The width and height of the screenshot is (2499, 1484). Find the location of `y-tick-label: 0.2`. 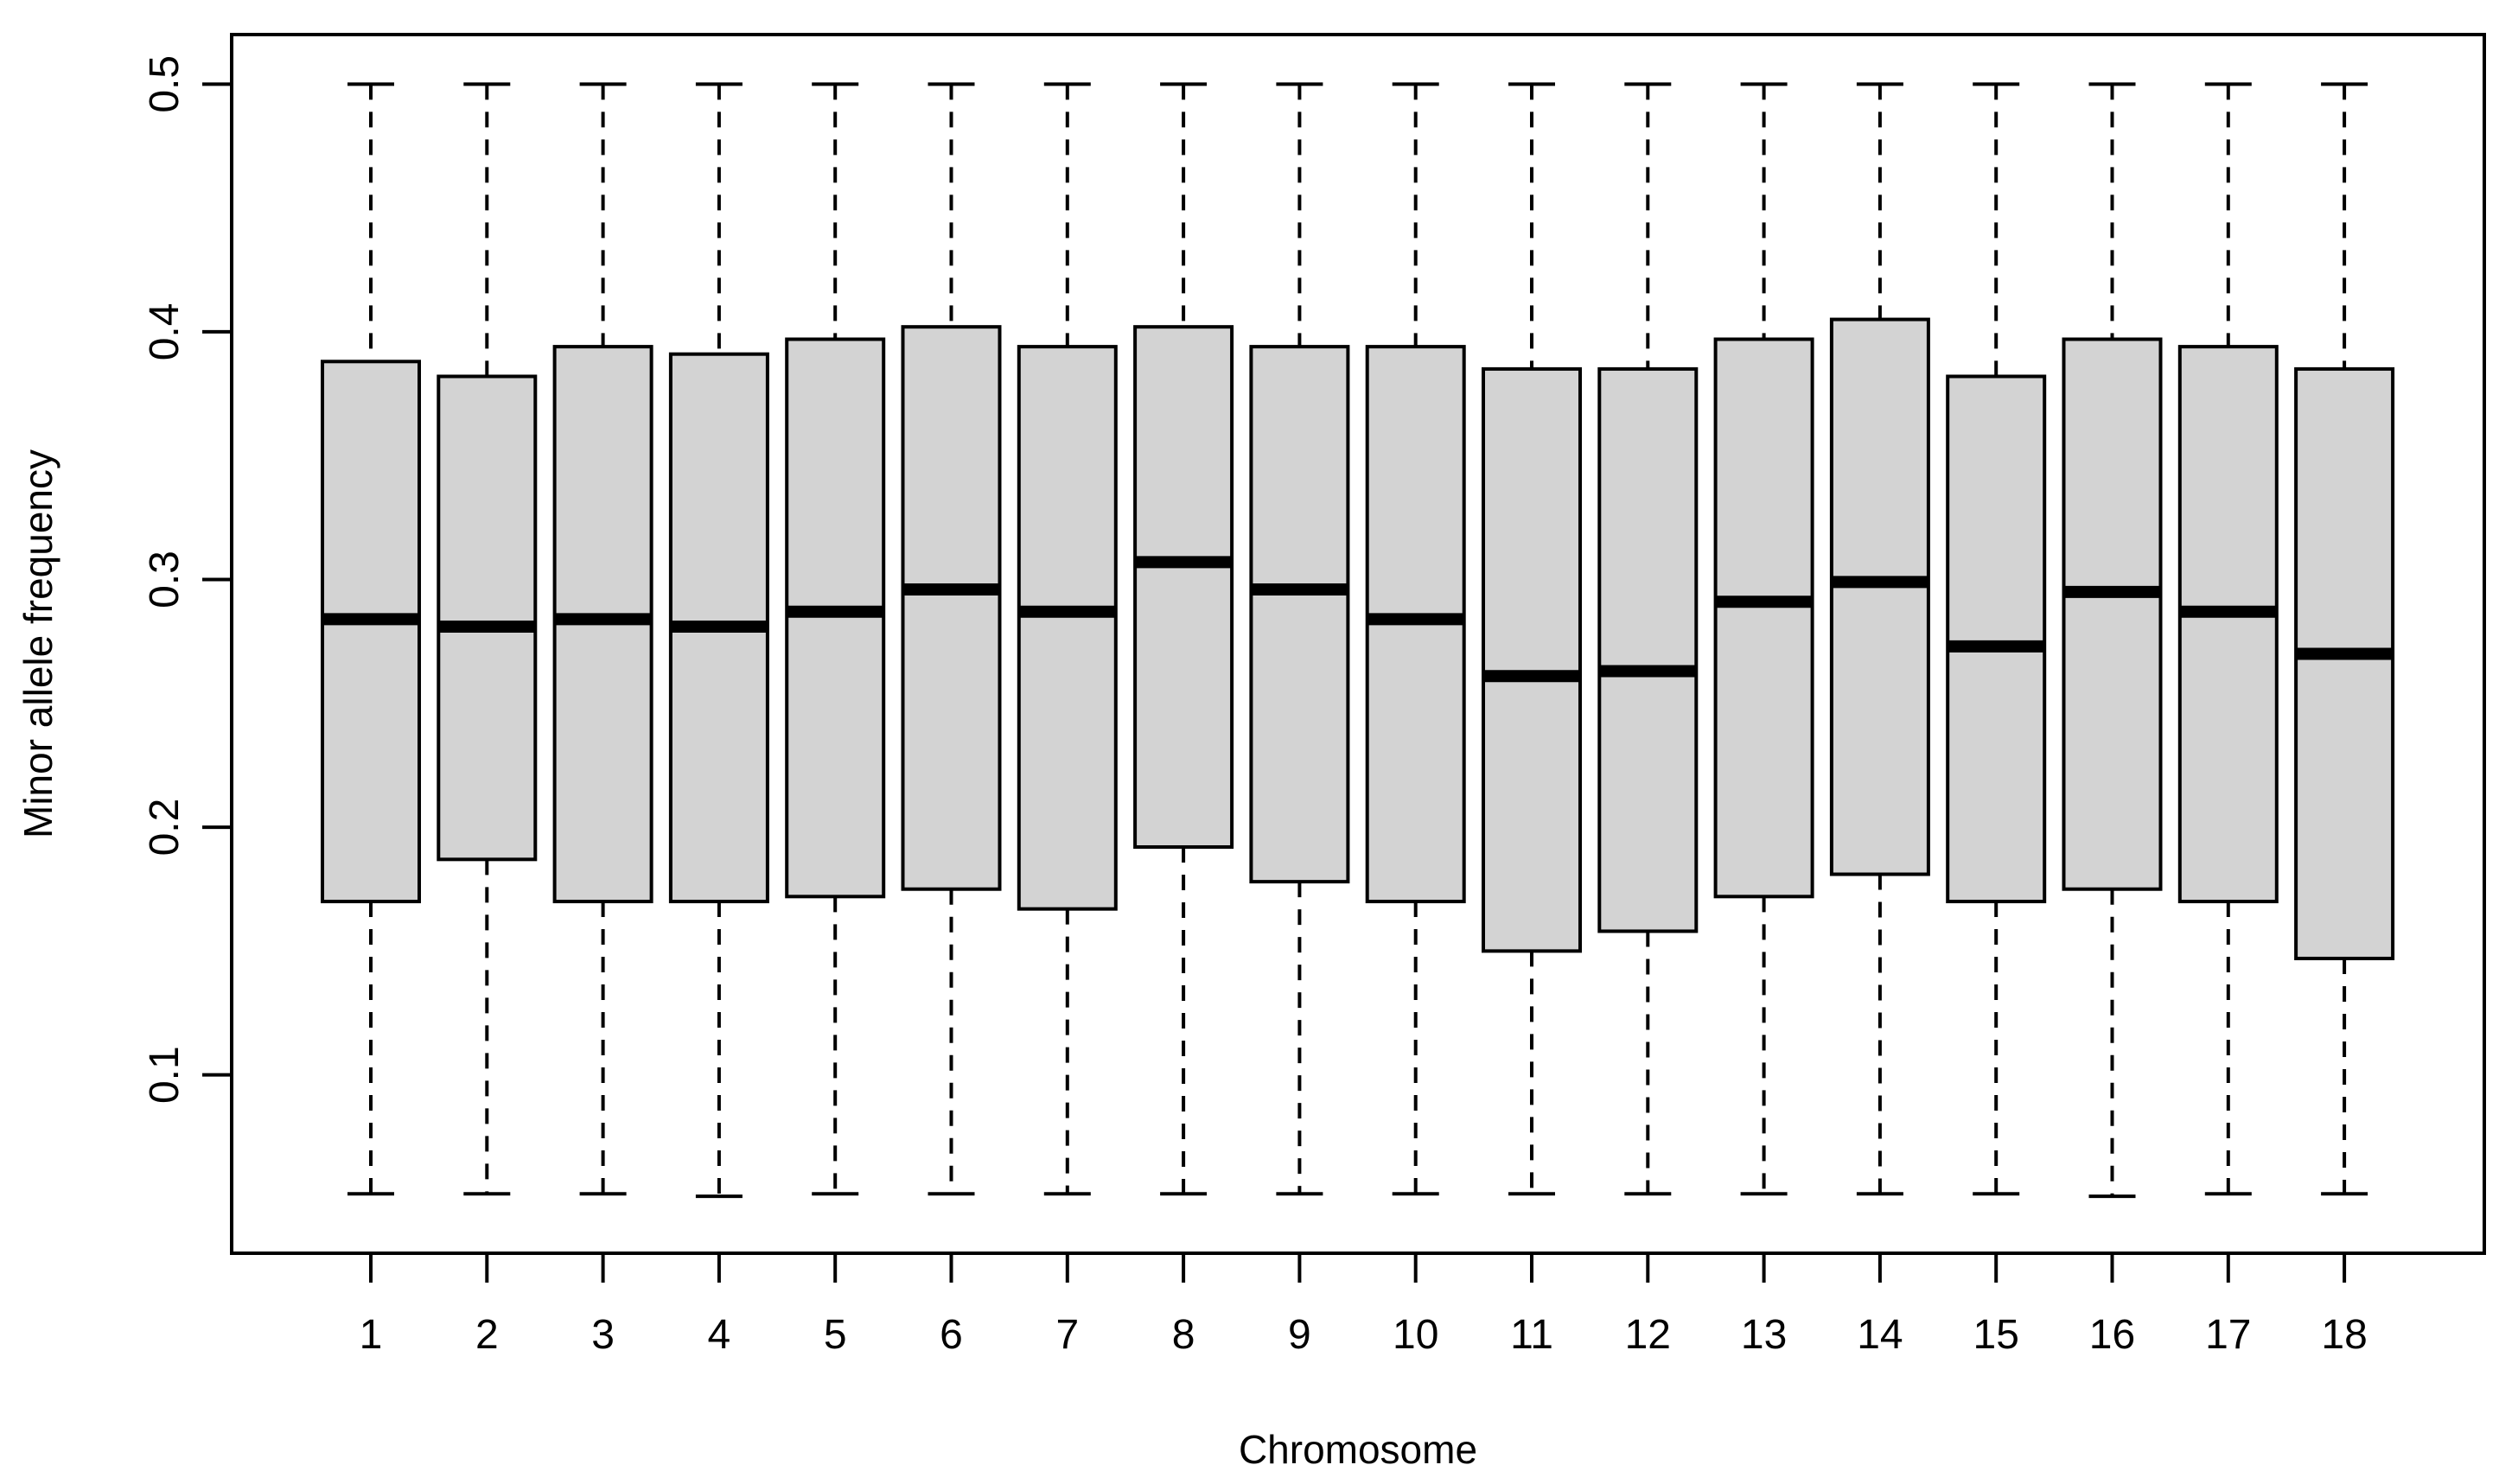

y-tick-label: 0.2 is located at coordinates (165, 828).